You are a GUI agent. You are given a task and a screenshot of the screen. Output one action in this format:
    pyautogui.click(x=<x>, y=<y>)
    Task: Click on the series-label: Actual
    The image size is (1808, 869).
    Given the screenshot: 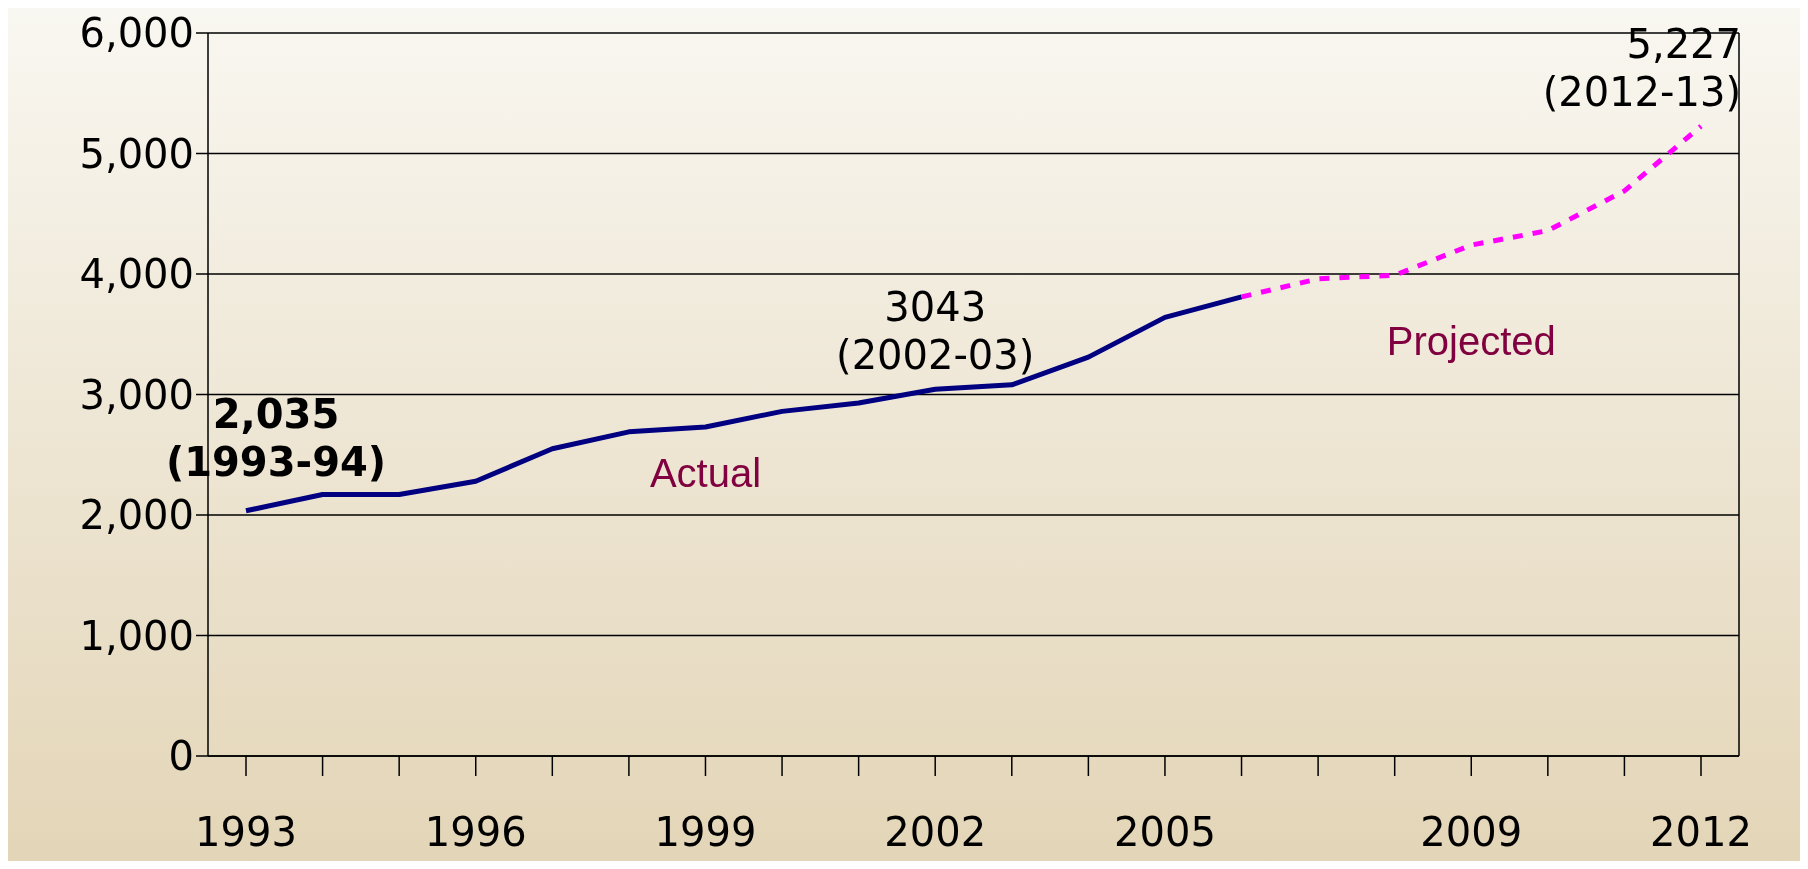 What is the action you would take?
    pyautogui.click(x=705, y=473)
    